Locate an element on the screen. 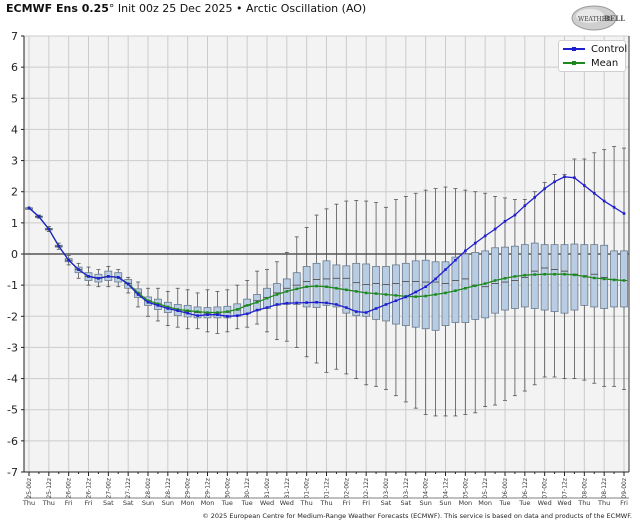 This screenshot has width=640, height=525. x-tick-label: 02-00z is located at coordinates (346, 488).